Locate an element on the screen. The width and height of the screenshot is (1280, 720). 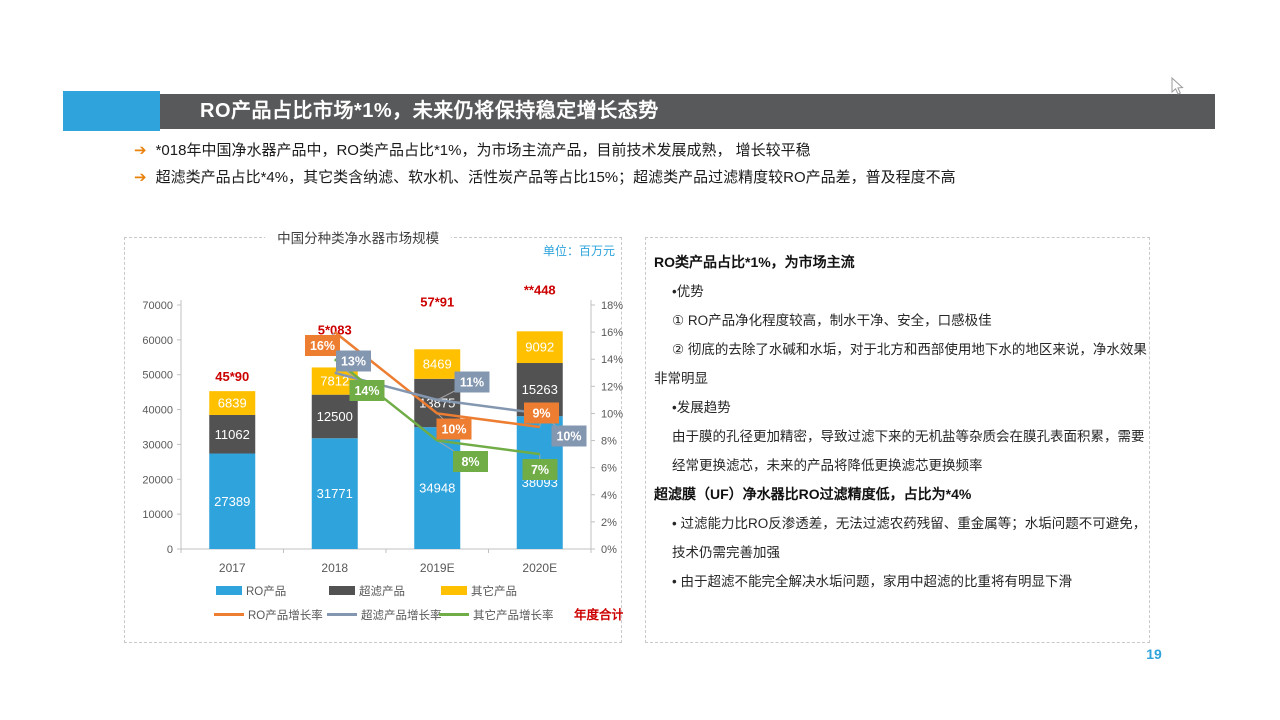
svg-text: 13% is located at coordinates (353, 362).